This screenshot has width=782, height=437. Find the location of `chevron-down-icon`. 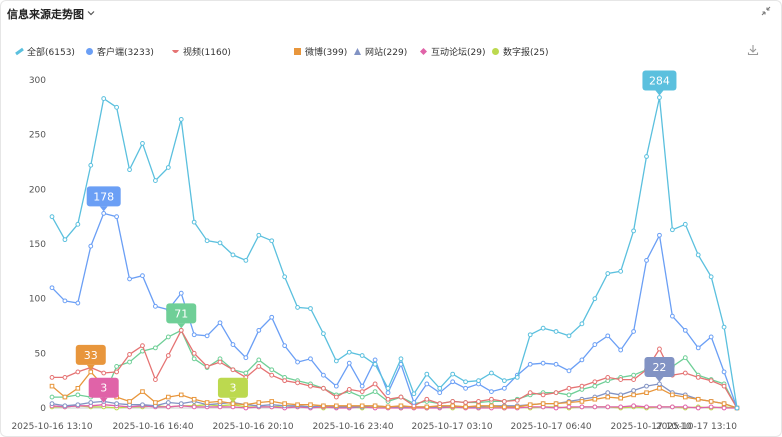

chevron-down-icon is located at coordinates (91, 14).